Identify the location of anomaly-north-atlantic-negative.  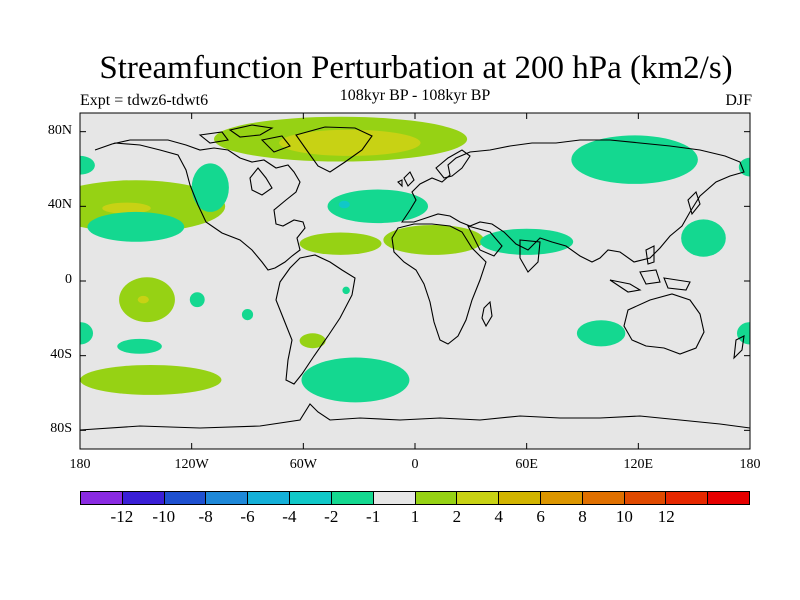
(378, 206).